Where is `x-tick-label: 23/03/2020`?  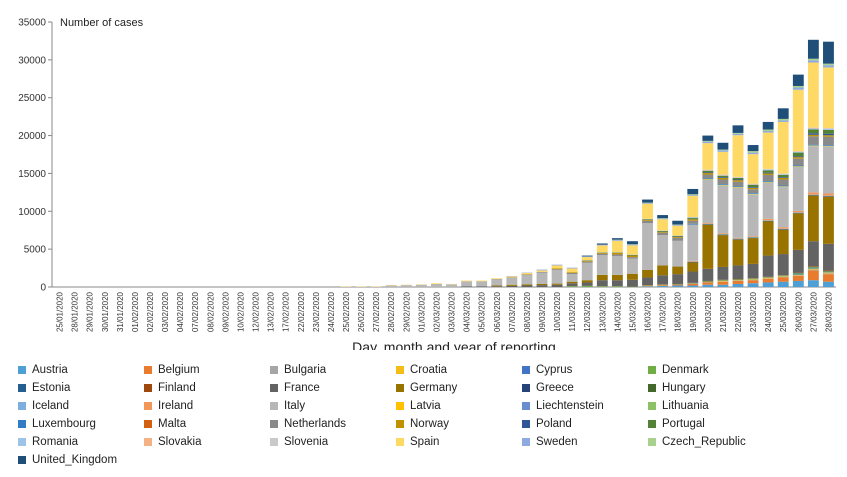
x-tick-label: 23/03/2020 is located at coordinates (753, 311).